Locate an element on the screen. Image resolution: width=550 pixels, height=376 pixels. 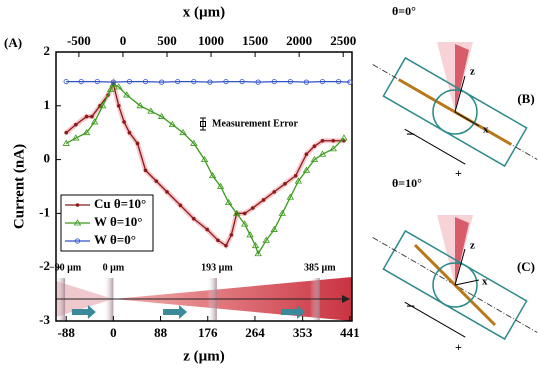
diagram-b is located at coordinates (455, 105).